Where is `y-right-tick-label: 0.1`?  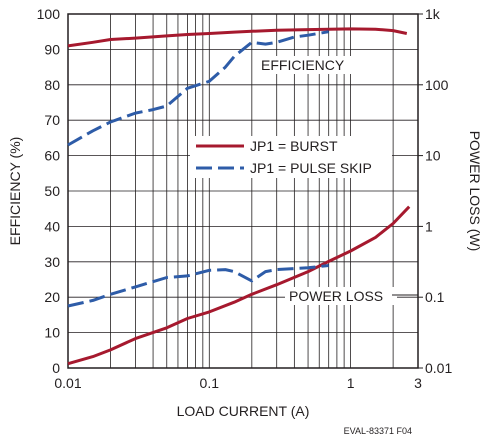 y-right-tick-label: 0.1 is located at coordinates (435, 297).